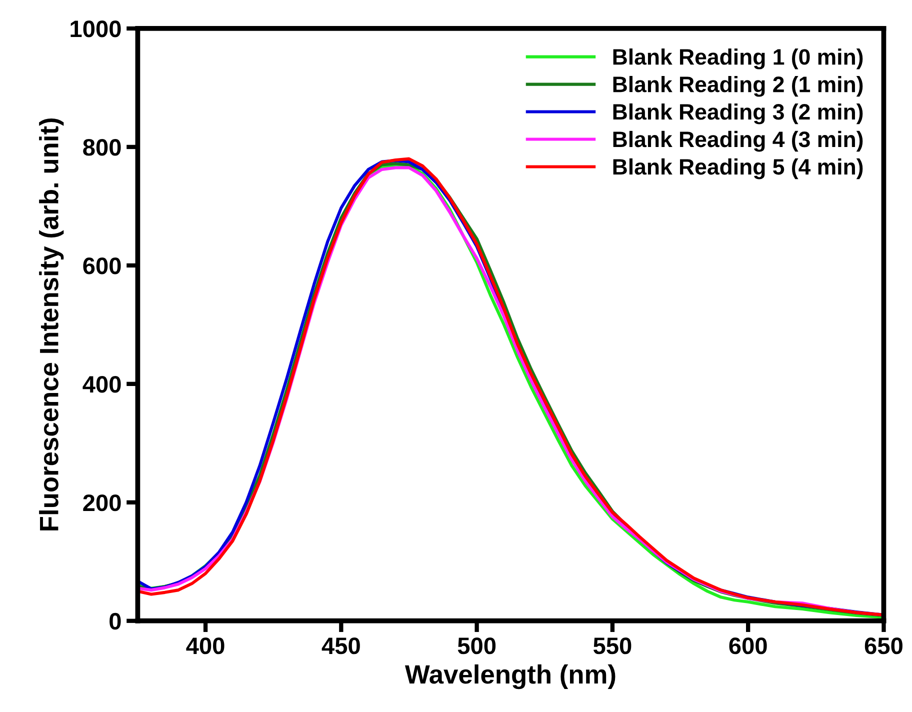 The image size is (912, 712). I want to click on x-tick-label: 400, so click(205, 645).